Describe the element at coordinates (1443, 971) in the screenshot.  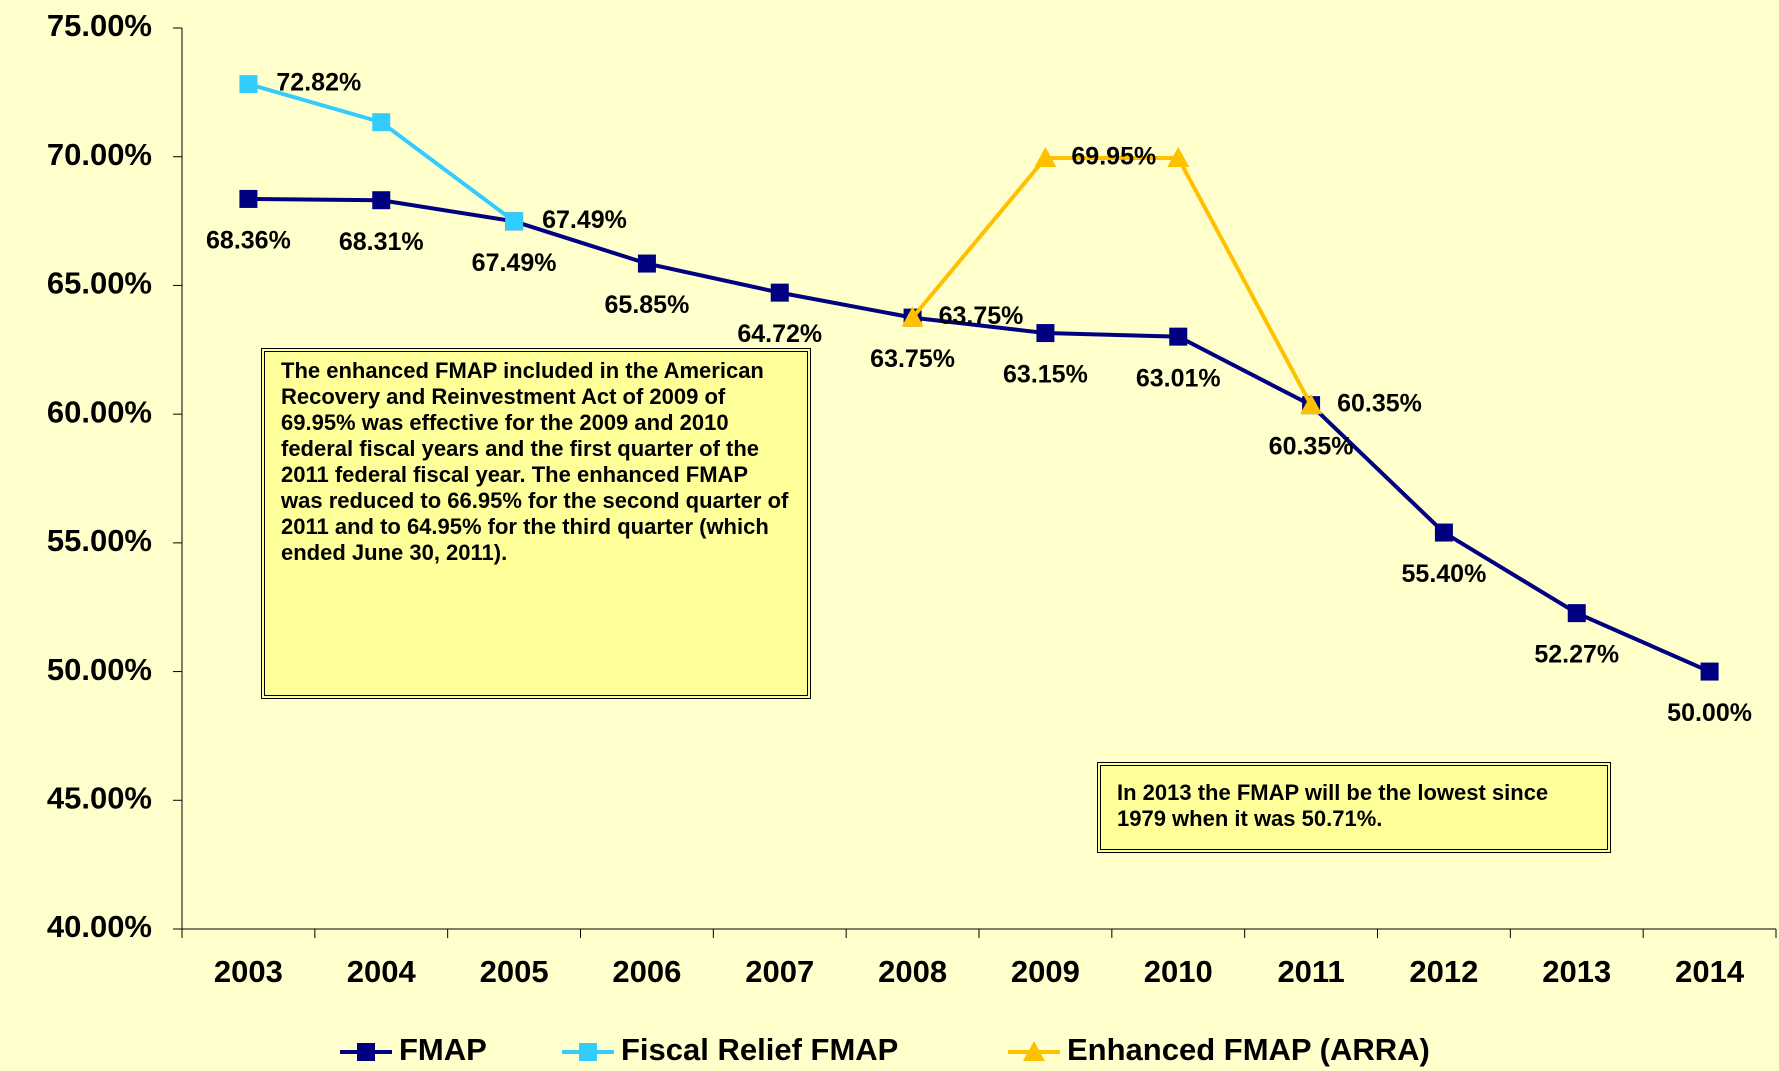
I see `x-tick-label: 2012` at that location.